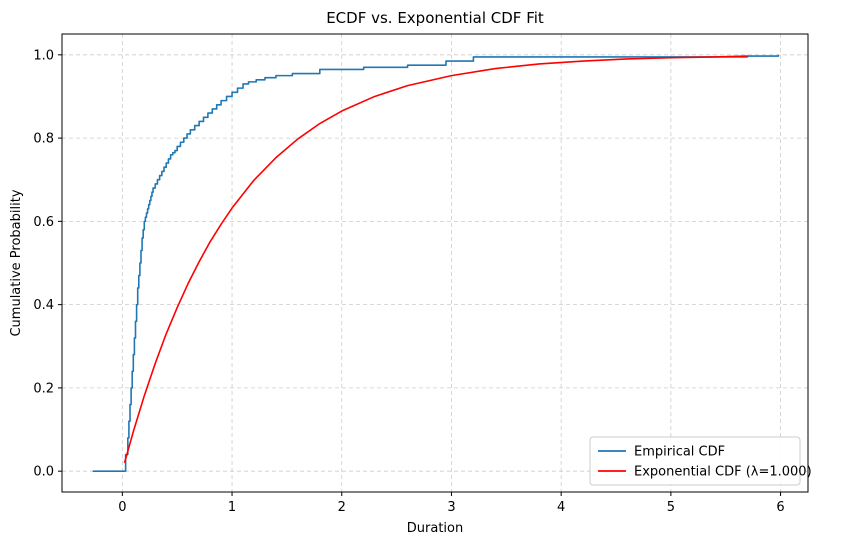 The image size is (846, 545). What do you see at coordinates (679, 452) in the screenshot?
I see `legend-label: Empirical CDF` at bounding box center [679, 452].